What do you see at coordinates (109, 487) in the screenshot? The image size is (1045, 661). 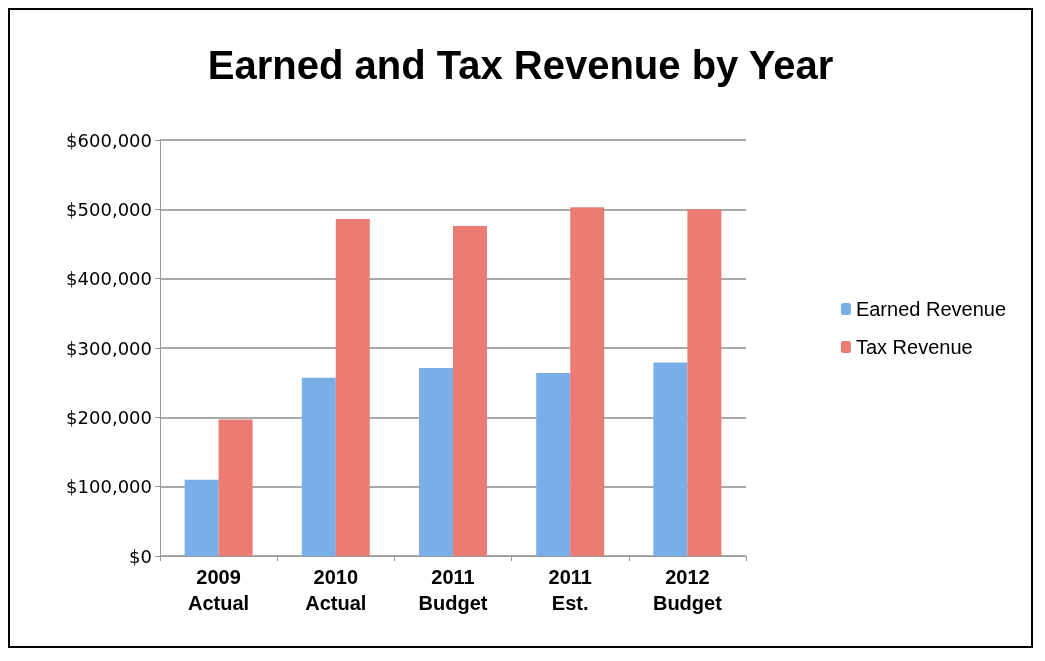 I see `y-tick-label: $100,000` at bounding box center [109, 487].